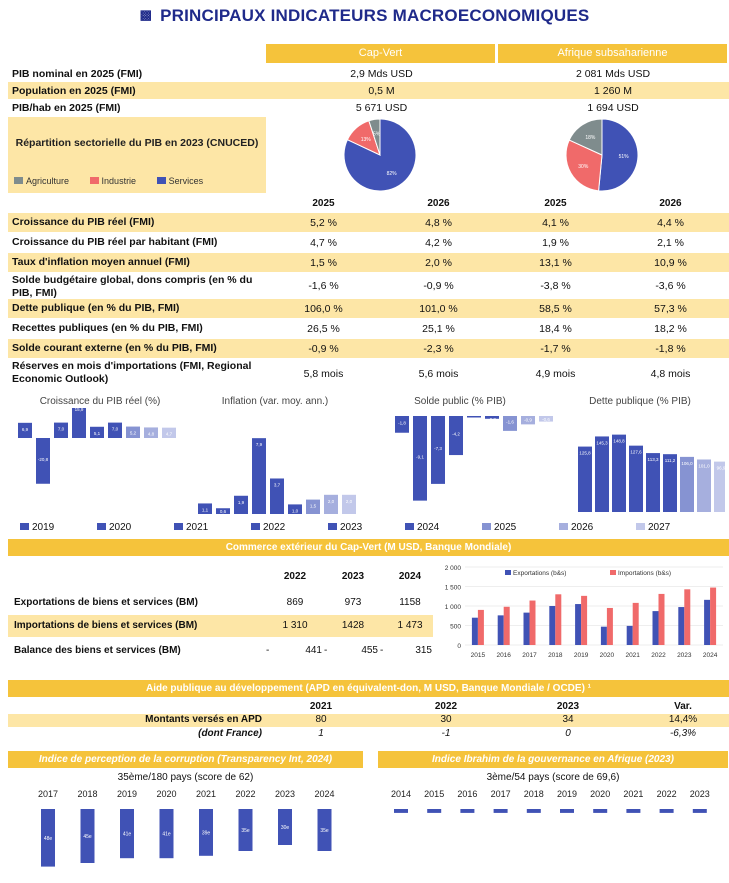 Image resolution: width=729 pixels, height=883 pixels. Describe the element at coordinates (323, 223) in the screenshot. I see `indicator-value: 5,2 %` at that location.